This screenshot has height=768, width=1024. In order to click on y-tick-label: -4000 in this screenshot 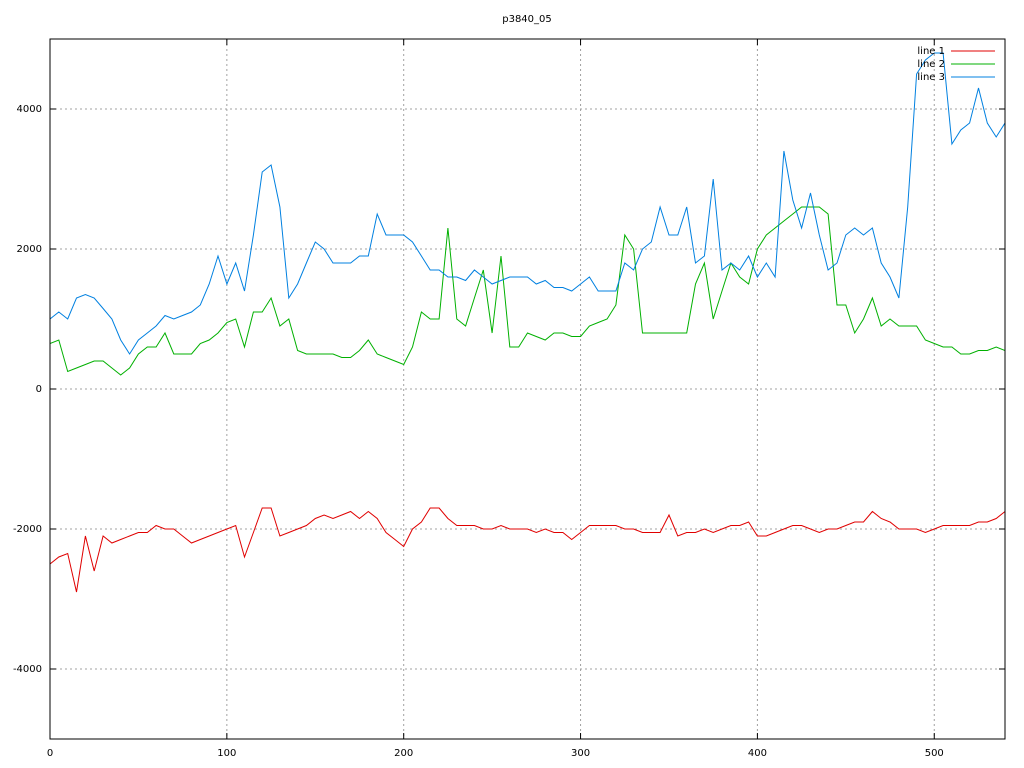, I will do `click(27, 669)`.